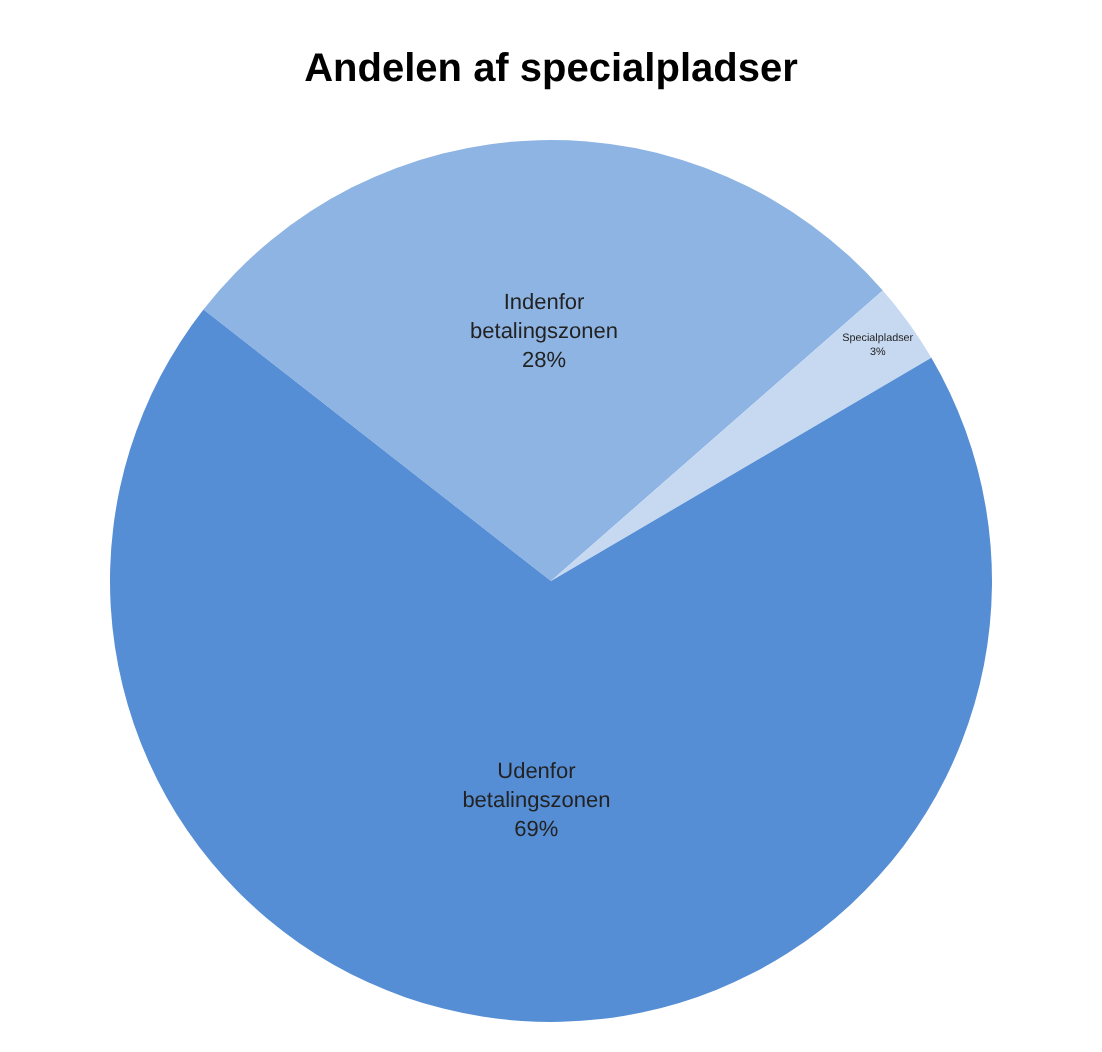  Describe the element at coordinates (551, 68) in the screenshot. I see `chart-title: Andelen af specialpladser` at that location.